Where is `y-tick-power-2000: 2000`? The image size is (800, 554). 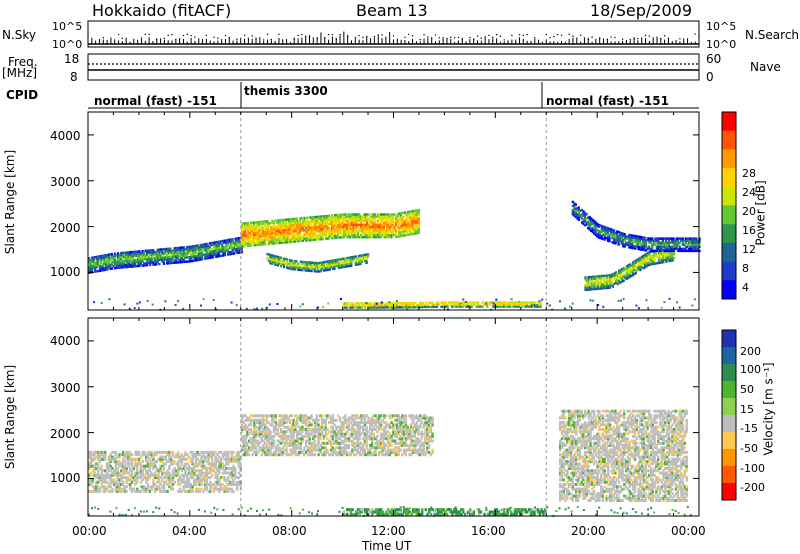
y-tick-power-2000: 2000 is located at coordinates (65, 228).